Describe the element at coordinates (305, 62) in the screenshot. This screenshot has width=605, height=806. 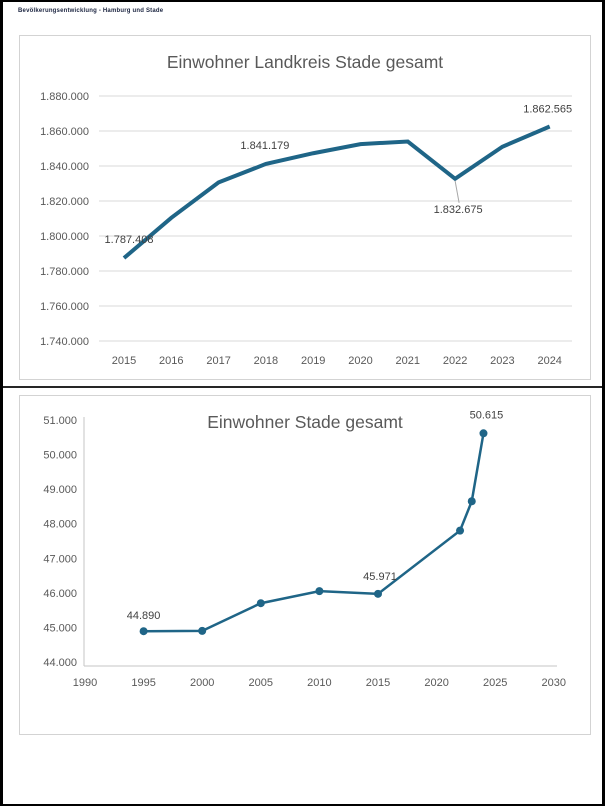
I see `chart1-title: Einwohner Landkreis Stade gesamt` at that location.